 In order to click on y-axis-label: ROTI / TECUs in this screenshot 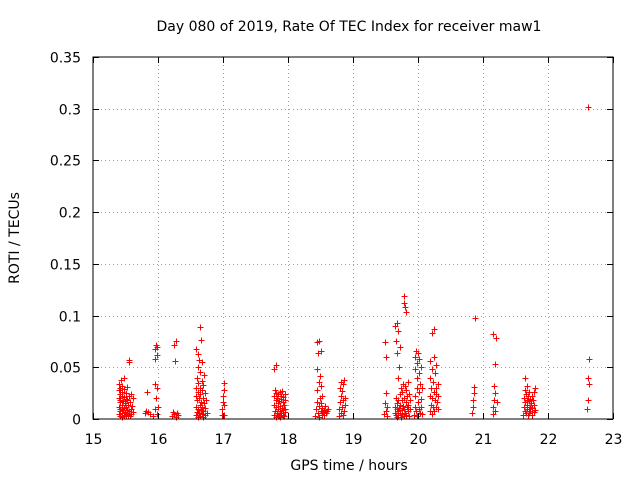, I will do `click(15, 238)`.